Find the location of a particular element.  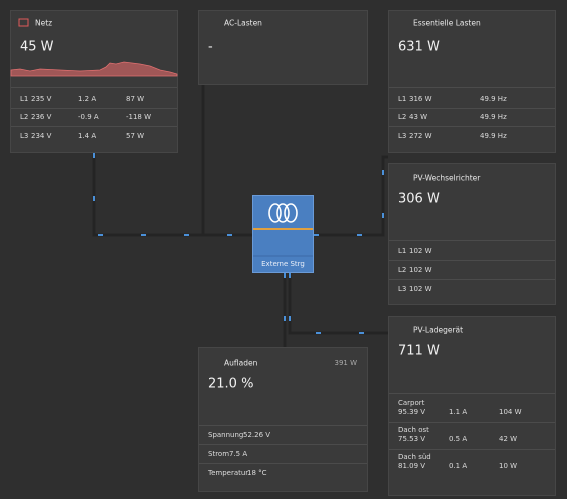

row-value: 272 W is located at coordinates (420, 136).